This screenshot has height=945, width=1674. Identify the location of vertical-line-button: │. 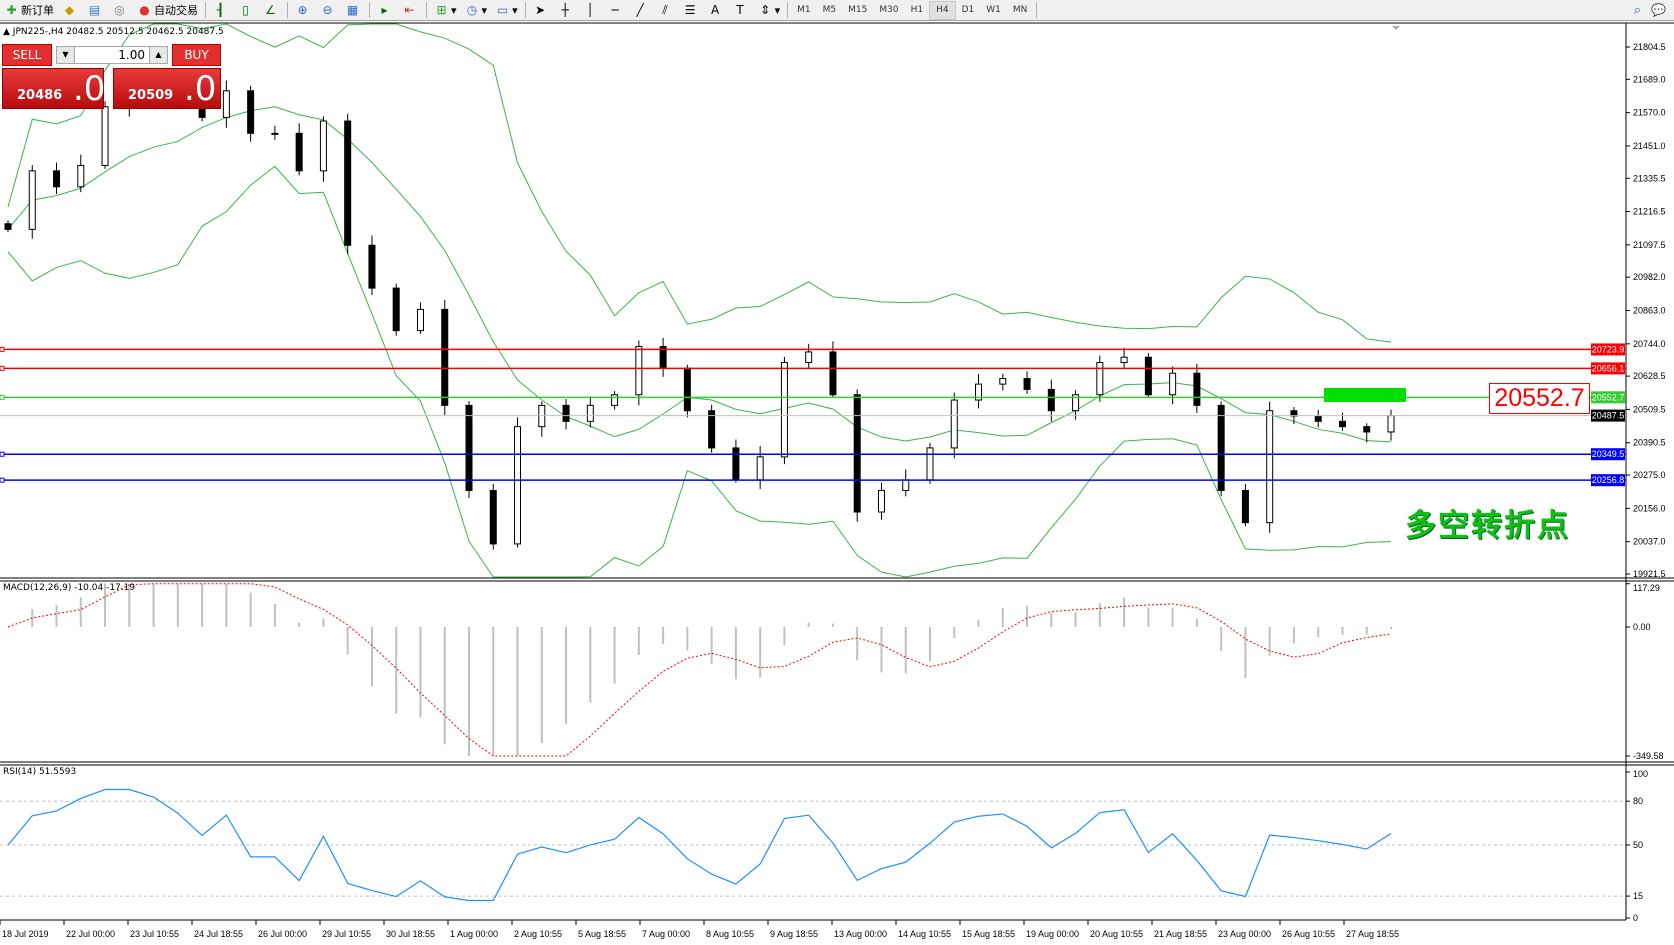
(591, 10).